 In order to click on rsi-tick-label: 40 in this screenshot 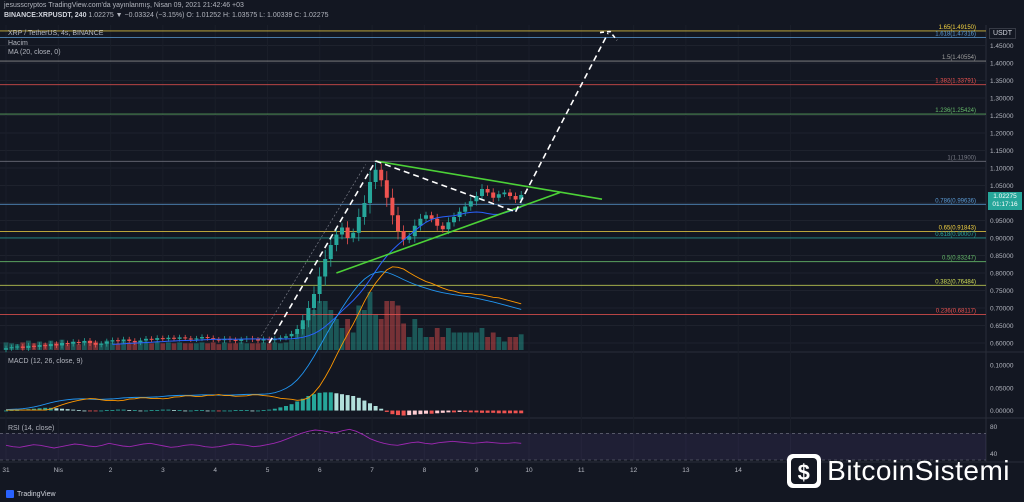, I will do `click(994, 454)`.